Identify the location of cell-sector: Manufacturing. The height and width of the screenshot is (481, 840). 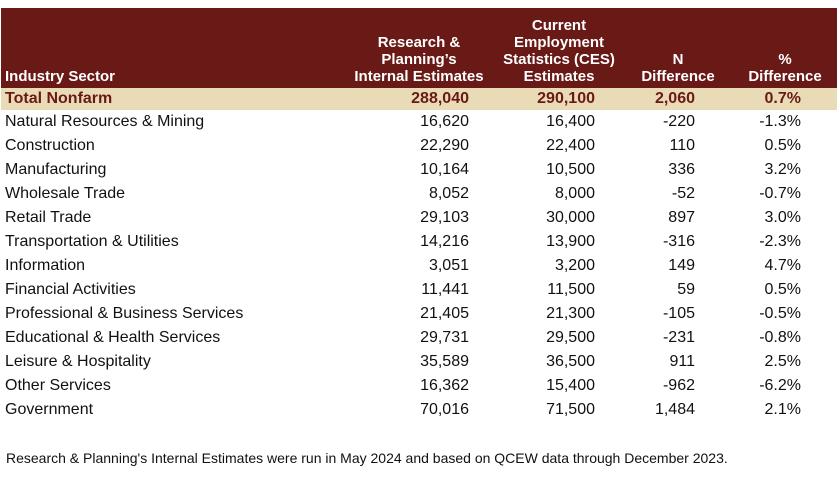
(56, 169).